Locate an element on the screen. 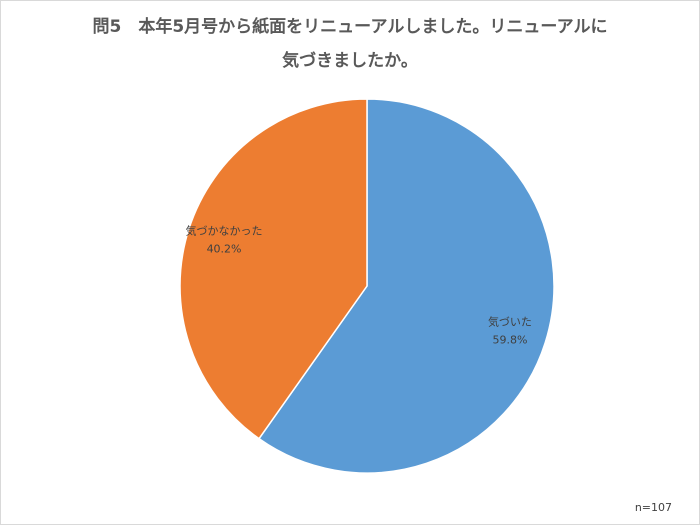 The image size is (700, 525). chart-title: 問5 本年5月号から紙面をリニューアルしました。リニューアルに気づきましたか。 is located at coordinates (350, 44).